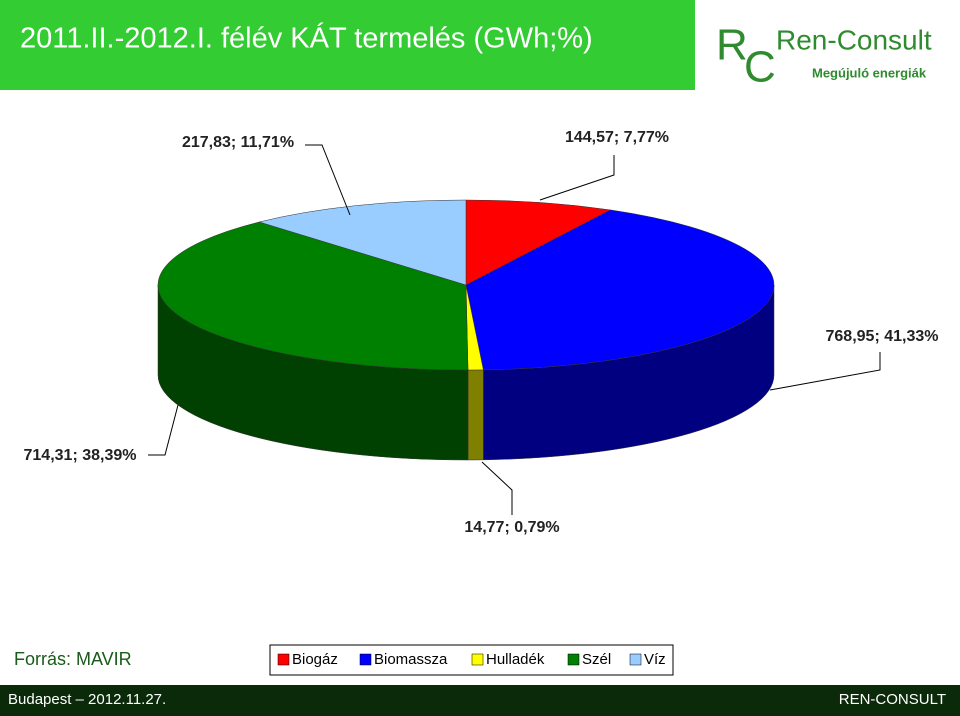 This screenshot has width=960, height=716. What do you see at coordinates (596, 659) in the screenshot?
I see `legend-label: Szél` at bounding box center [596, 659].